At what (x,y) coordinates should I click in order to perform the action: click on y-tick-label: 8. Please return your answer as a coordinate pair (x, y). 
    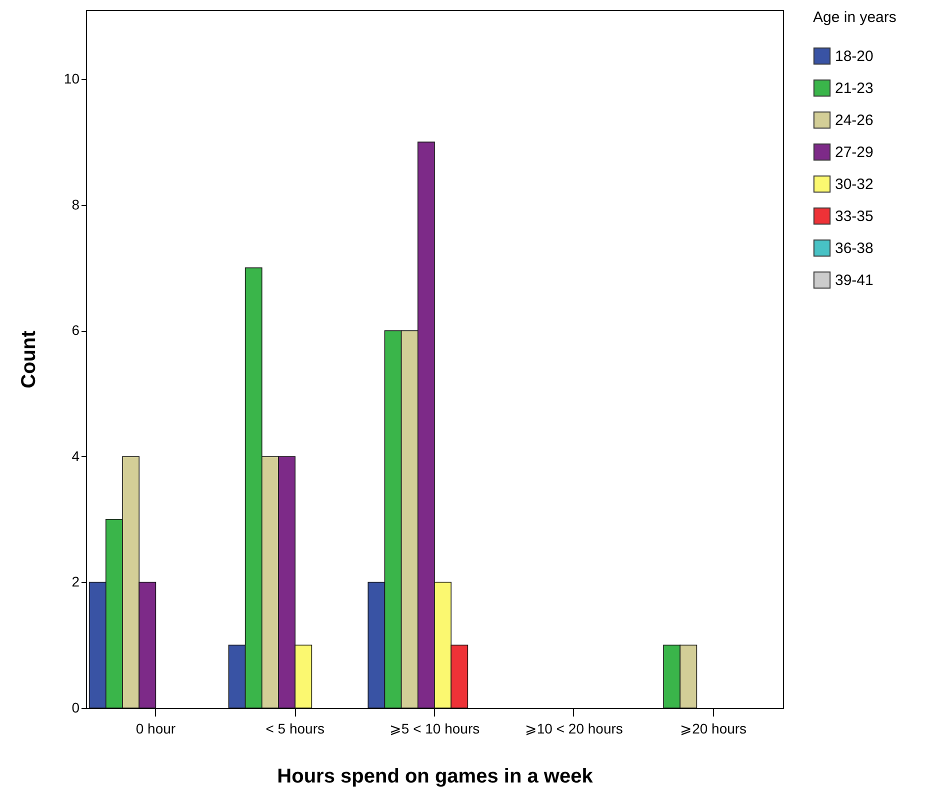
    Looking at the image, I should click on (76, 204).